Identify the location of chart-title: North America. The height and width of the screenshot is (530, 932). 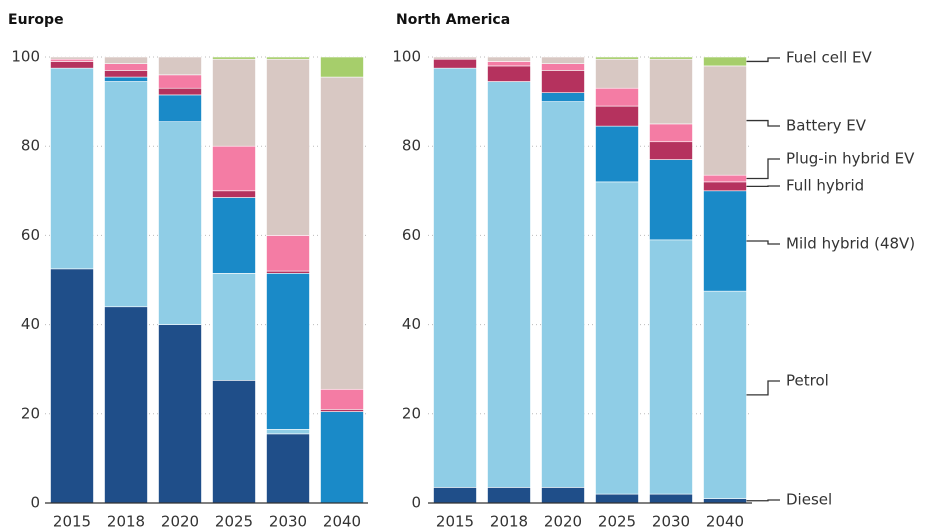
(453, 20).